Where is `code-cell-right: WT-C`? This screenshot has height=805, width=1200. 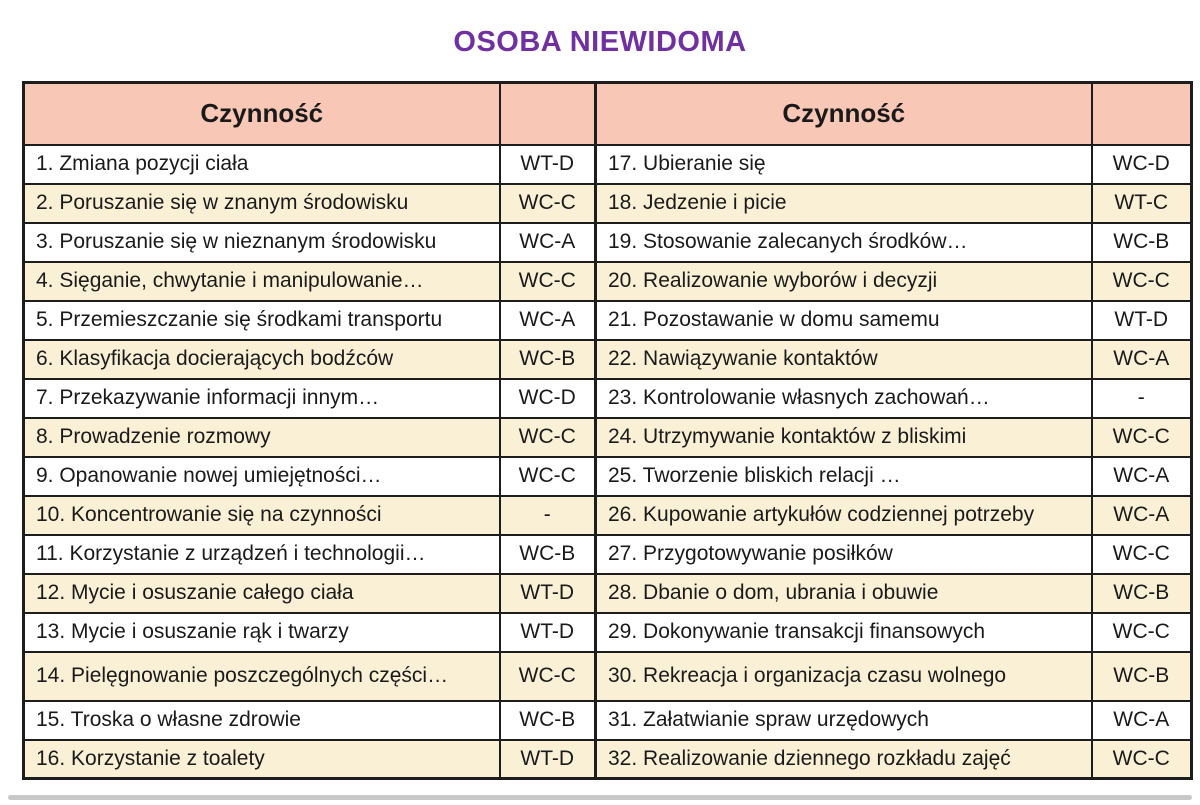
code-cell-right: WT-C is located at coordinates (1141, 203).